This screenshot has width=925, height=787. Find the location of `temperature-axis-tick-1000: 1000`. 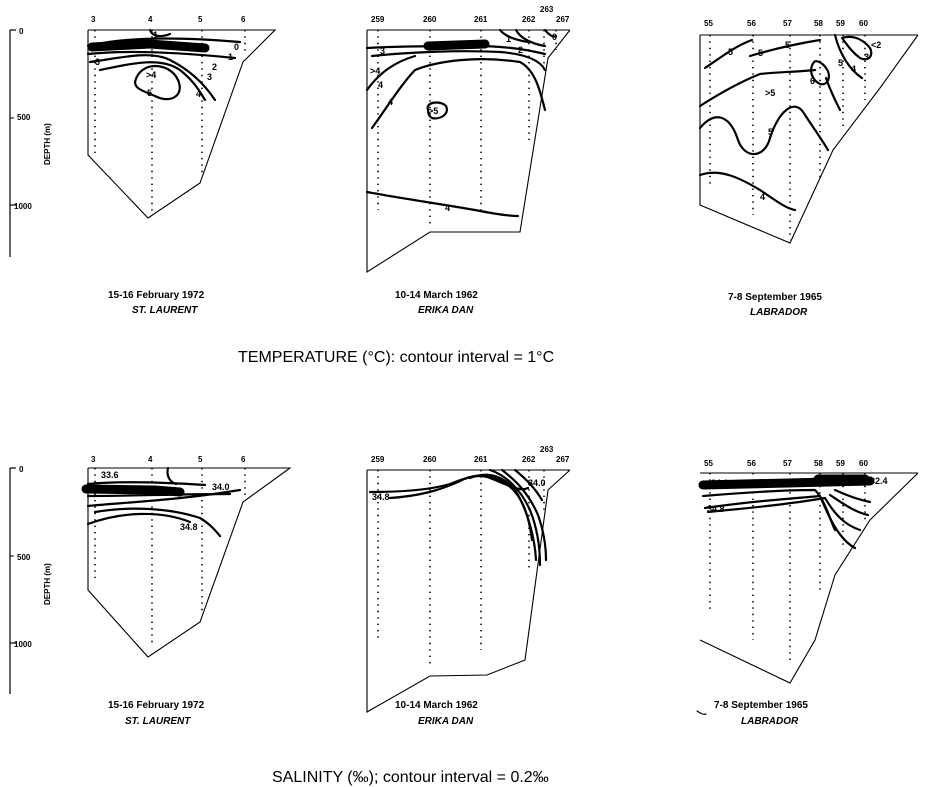

temperature-axis-tick-1000: 1000 is located at coordinates (23, 206).